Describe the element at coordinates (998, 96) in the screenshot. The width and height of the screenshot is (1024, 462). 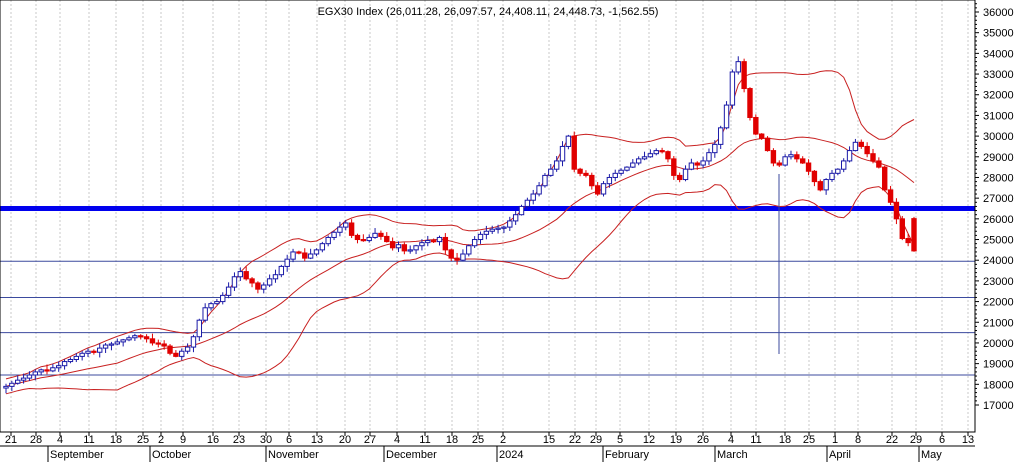
I see `y-tick-label: 32000` at that location.